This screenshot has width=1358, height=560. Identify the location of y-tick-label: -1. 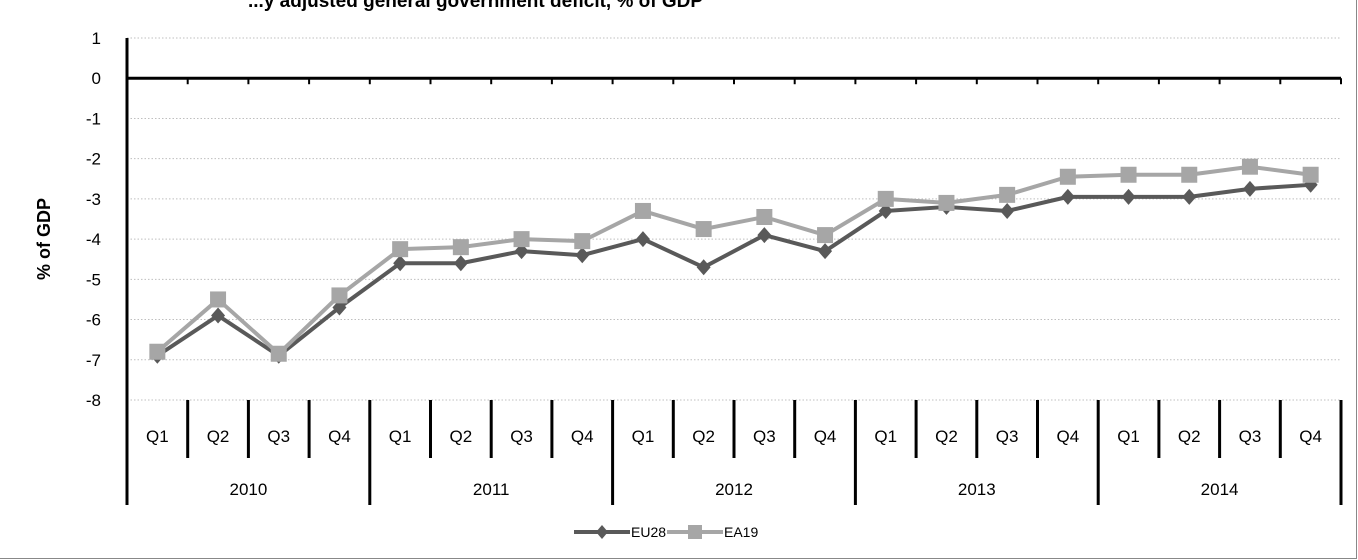
(93, 118).